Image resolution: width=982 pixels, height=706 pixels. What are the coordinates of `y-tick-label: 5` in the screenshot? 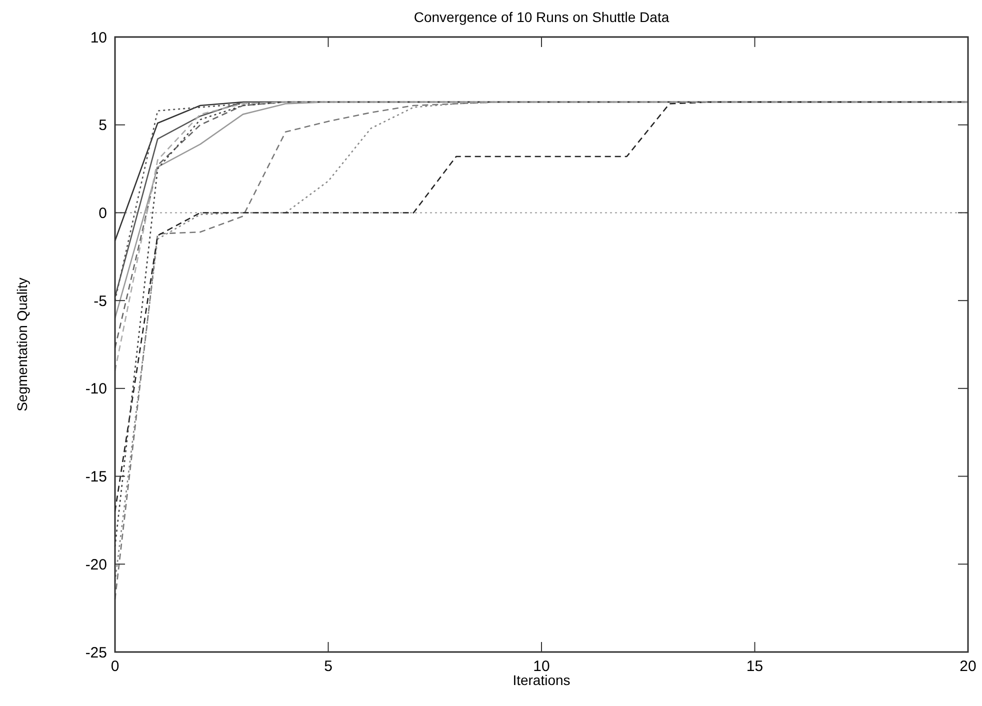 It's located at (102, 125).